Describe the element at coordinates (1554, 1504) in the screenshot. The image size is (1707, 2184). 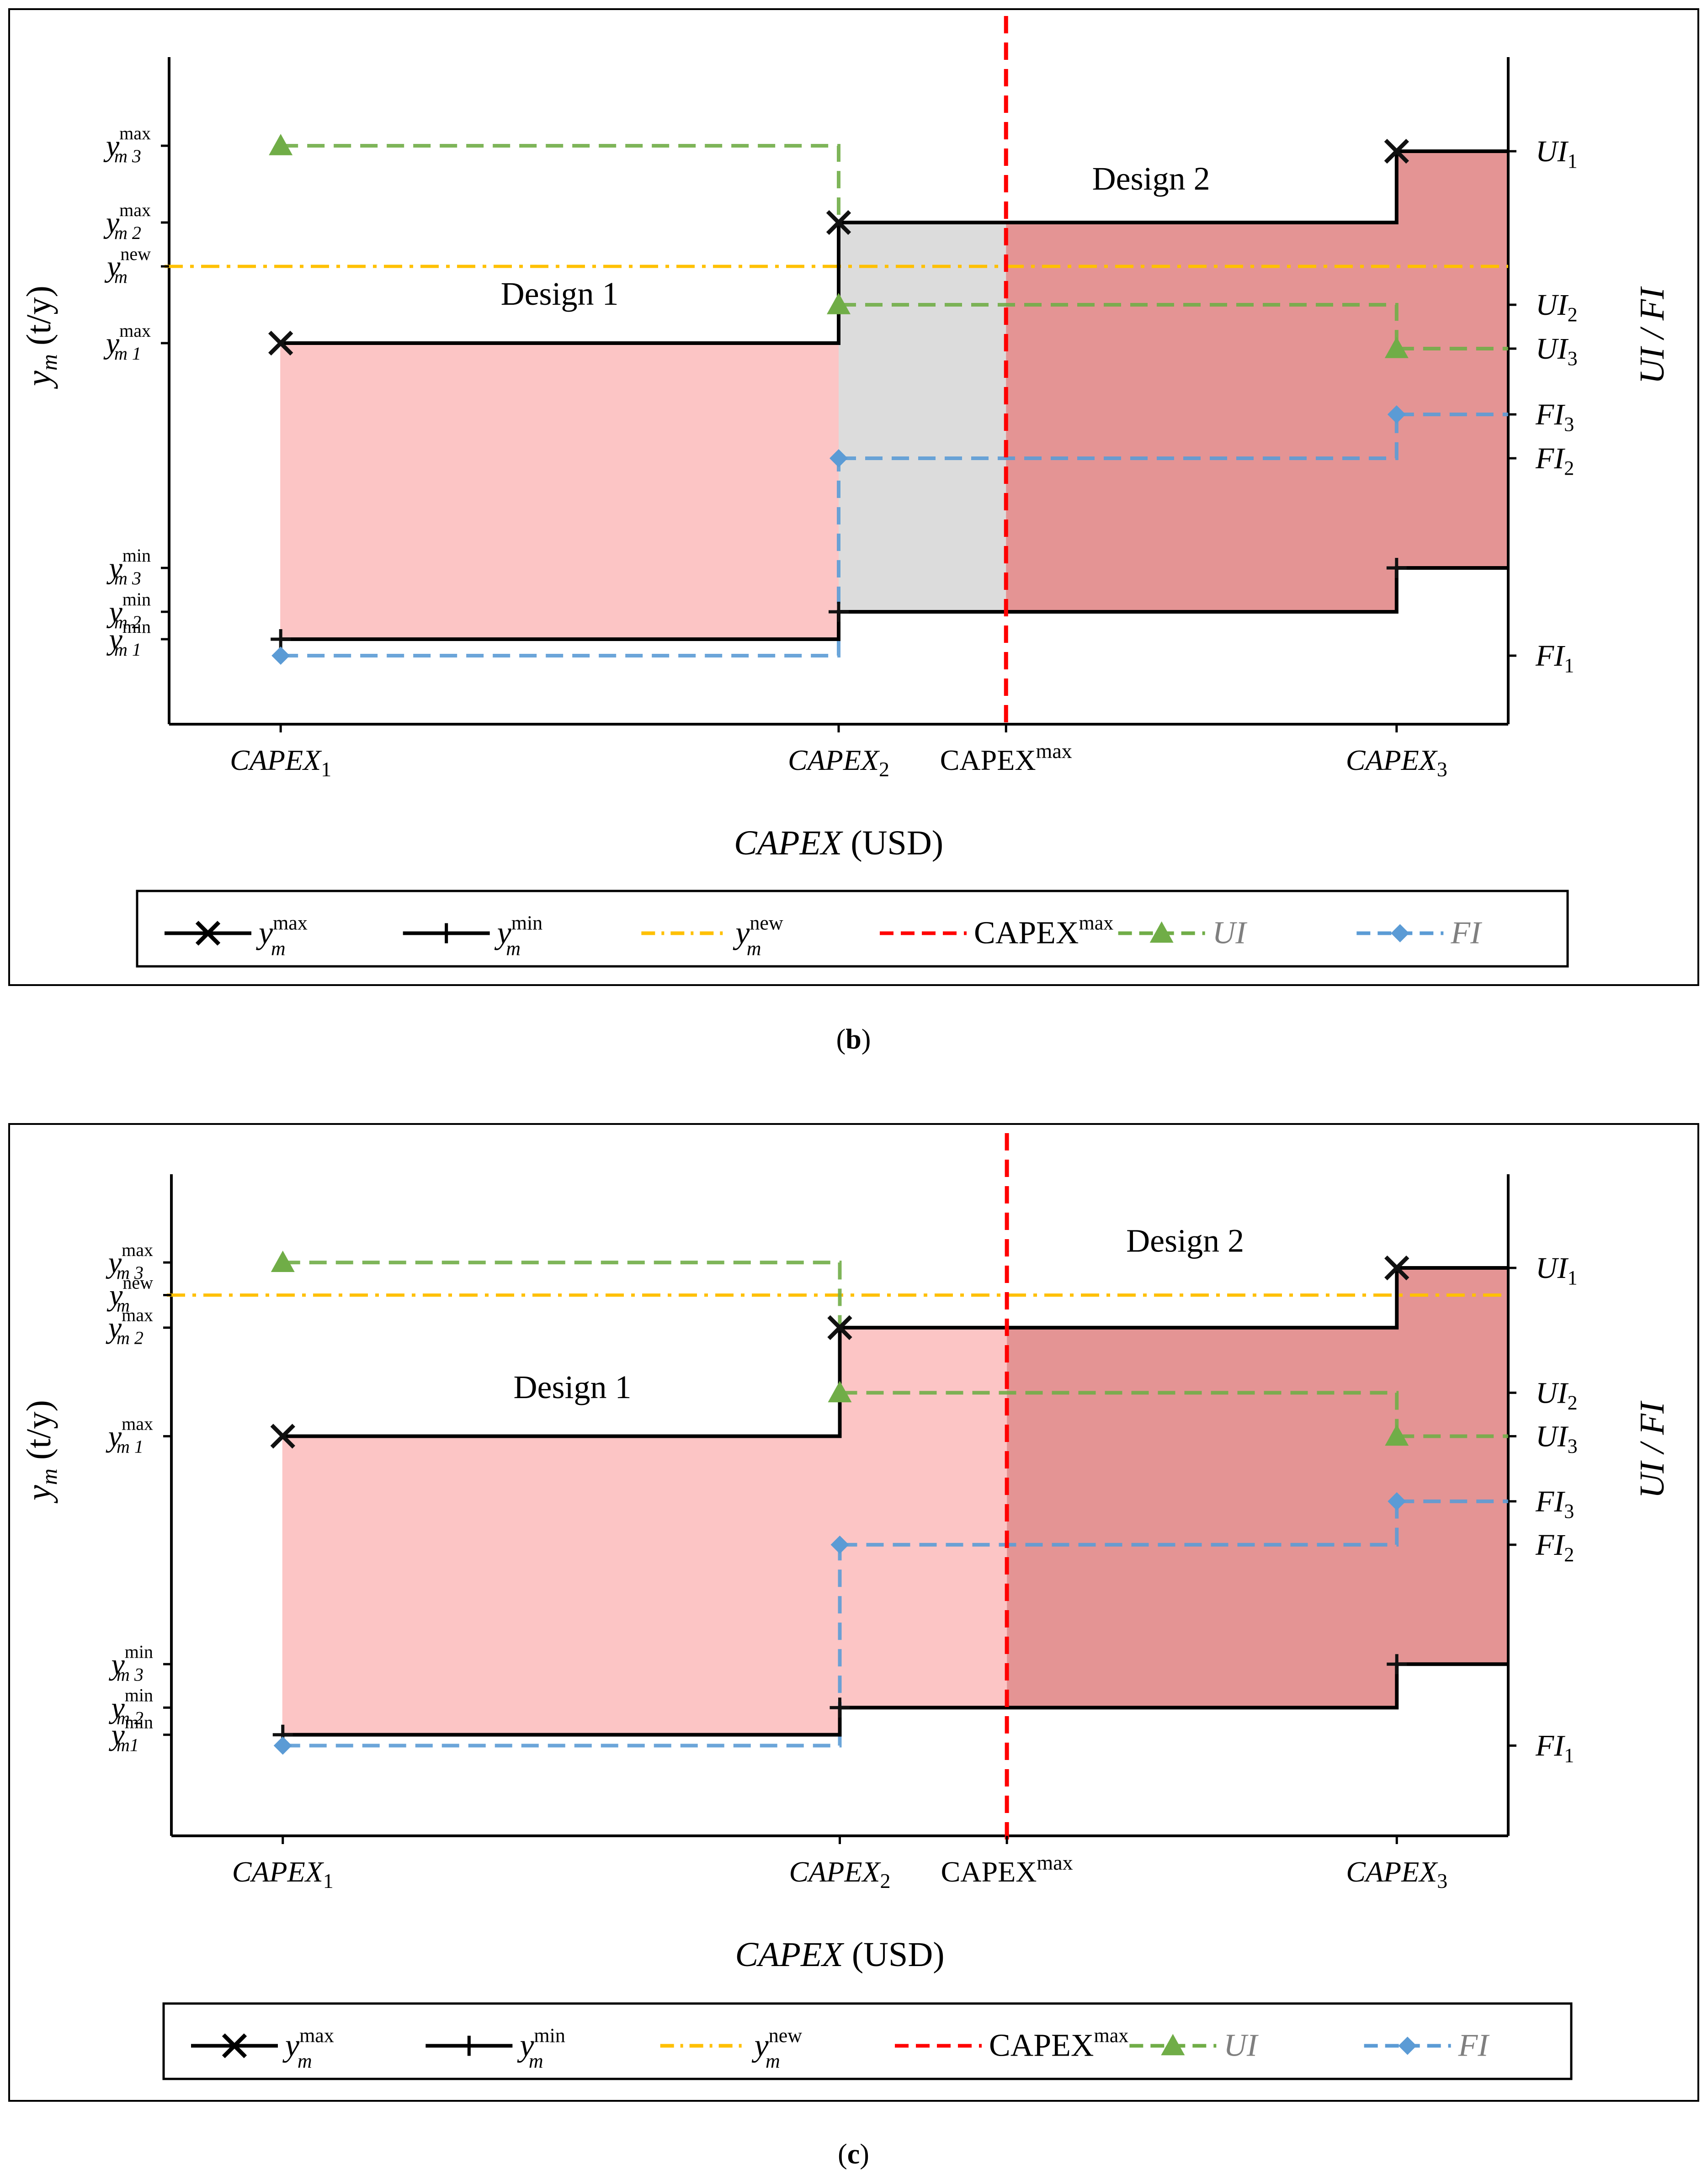
I see `y2-tick-label-4: FI3` at that location.